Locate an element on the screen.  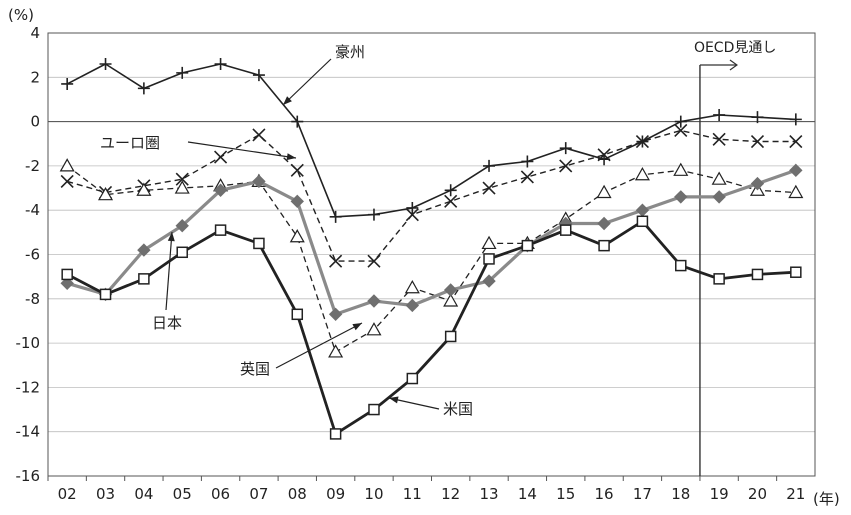
series-label: 英国 is located at coordinates (255, 369).